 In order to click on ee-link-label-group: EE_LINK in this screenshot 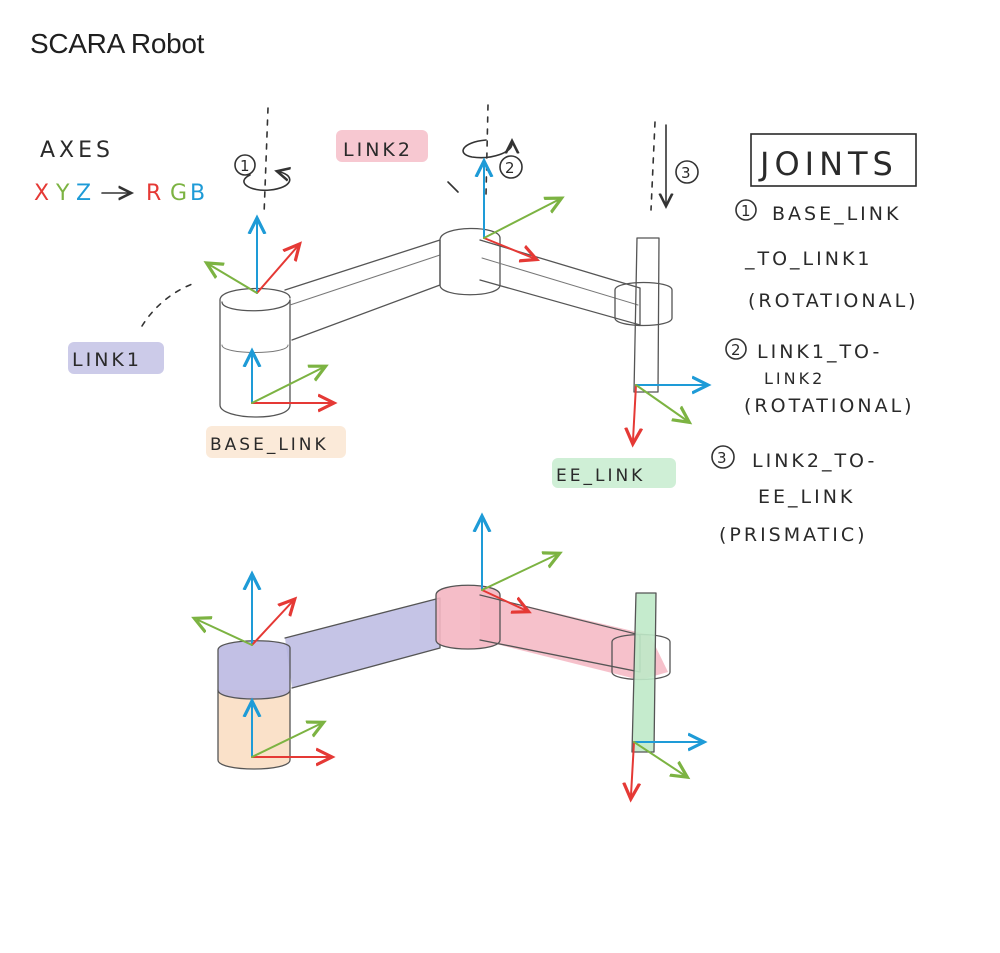, I will do `click(614, 473)`.